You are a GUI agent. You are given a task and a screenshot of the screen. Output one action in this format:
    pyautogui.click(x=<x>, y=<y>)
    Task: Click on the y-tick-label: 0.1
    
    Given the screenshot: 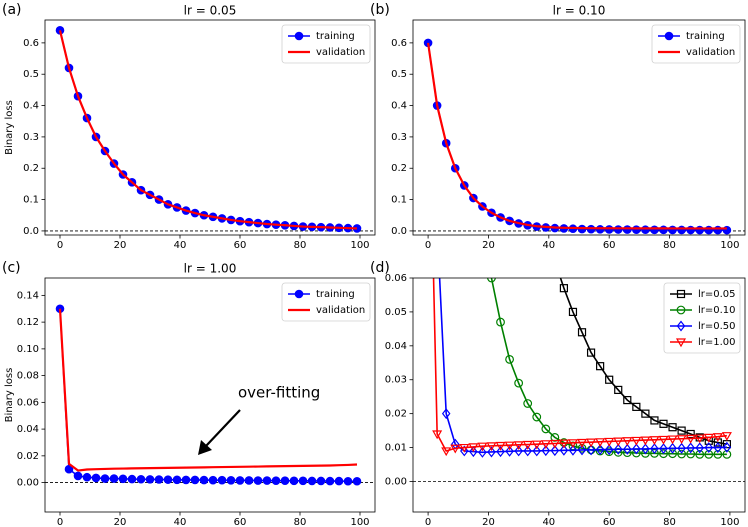 What is the action you would take?
    pyautogui.click(x=399, y=200)
    